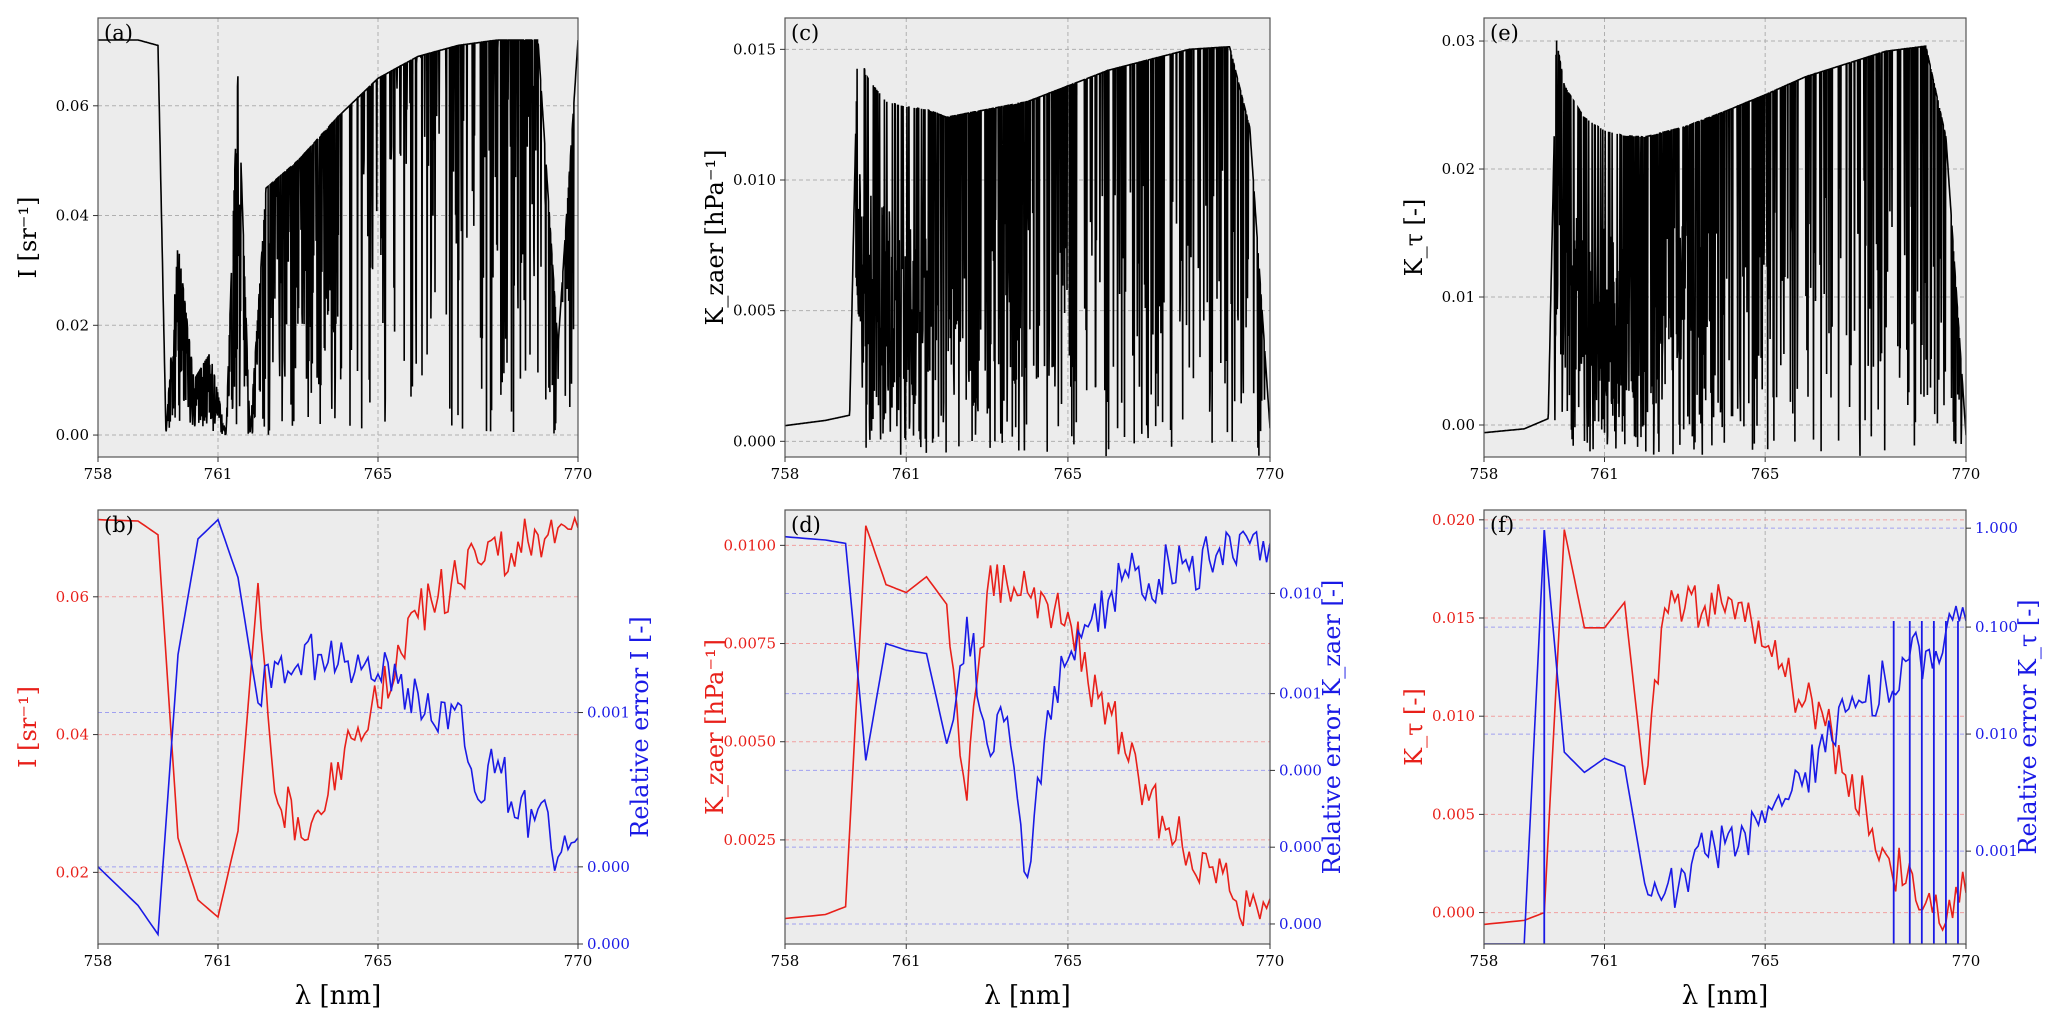 Image resolution: width=2067 pixels, height=1027 pixels. What do you see at coordinates (1453, 520) in the screenshot?
I see `y-tick-label: 0.020` at bounding box center [1453, 520].